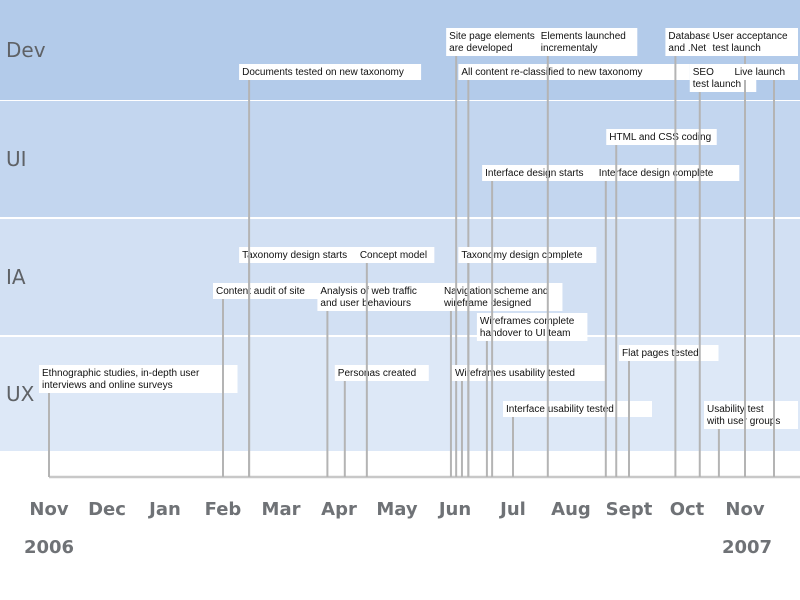 Image resolution: width=800 pixels, height=600 pixels. I want to click on event-label-content-audit: Content audit of site, so click(260, 291).